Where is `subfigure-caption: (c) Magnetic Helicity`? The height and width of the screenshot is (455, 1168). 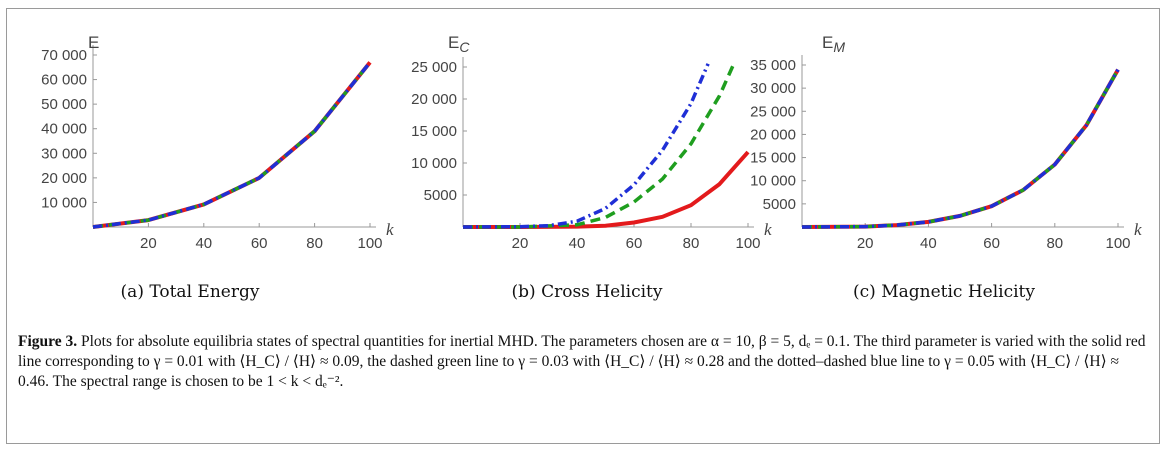
subfigure-caption: (c) Magnetic Helicity is located at coordinates (944, 292).